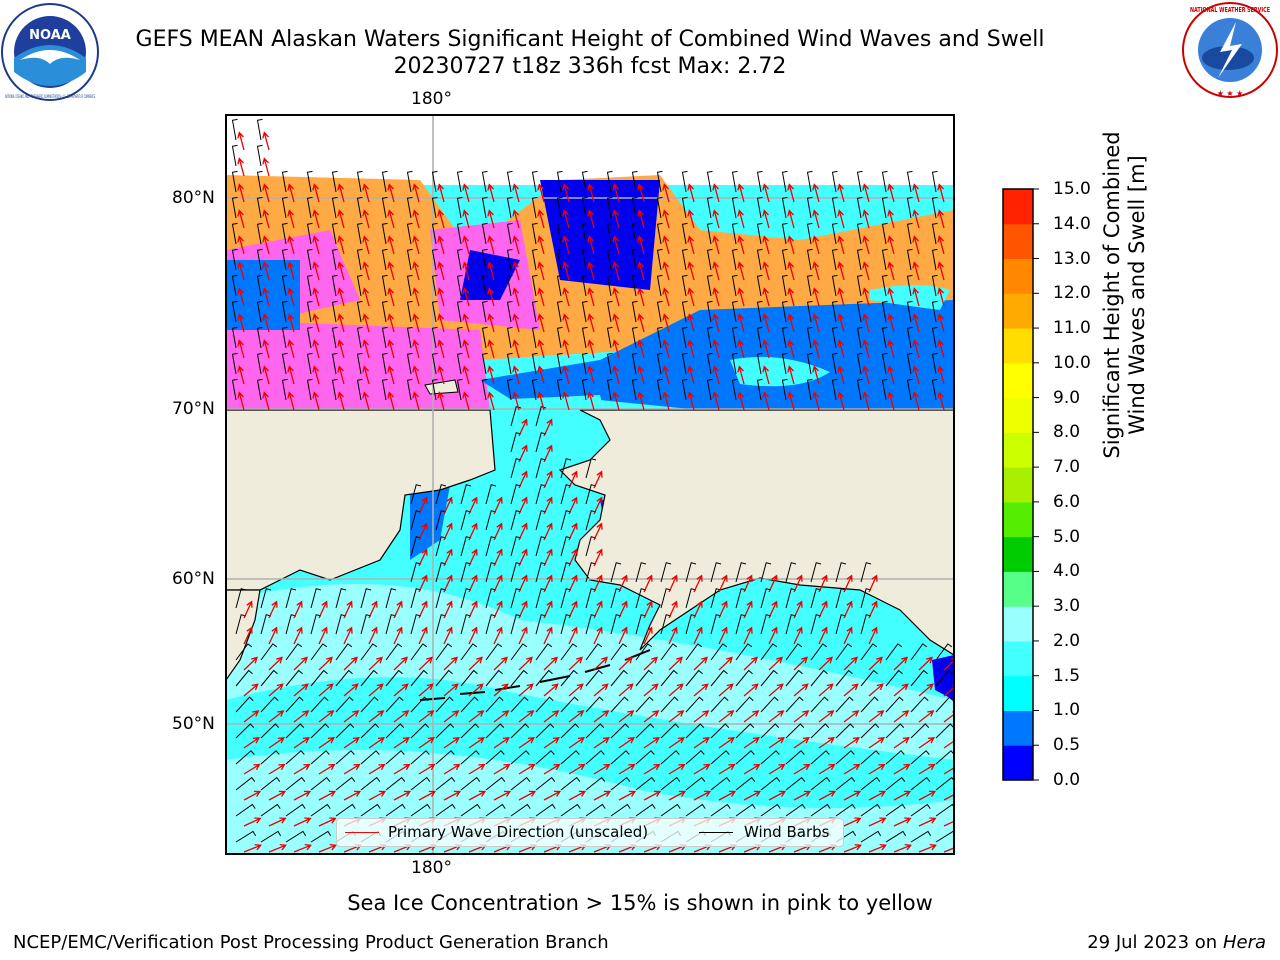 The height and width of the screenshot is (960, 1280). What do you see at coordinates (1021, 484) in the screenshot?
I see `colorbar` at bounding box center [1021, 484].